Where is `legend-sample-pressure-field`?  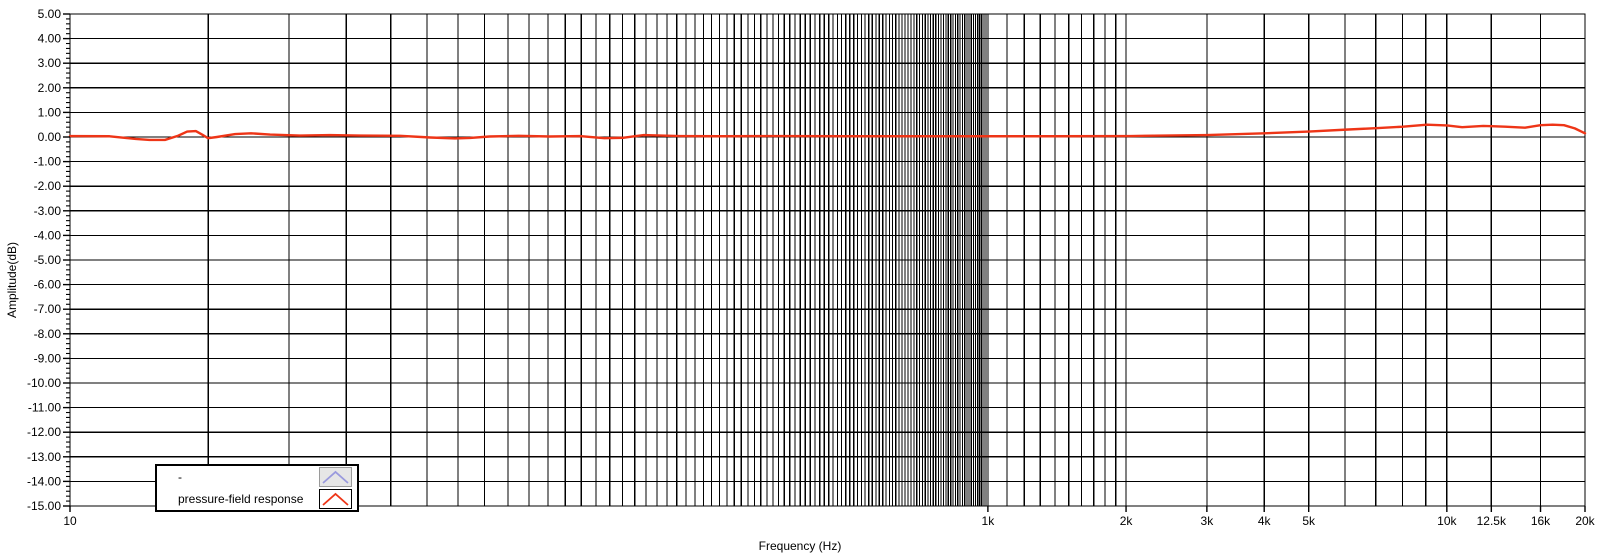
legend-sample-pressure-field is located at coordinates (335, 499).